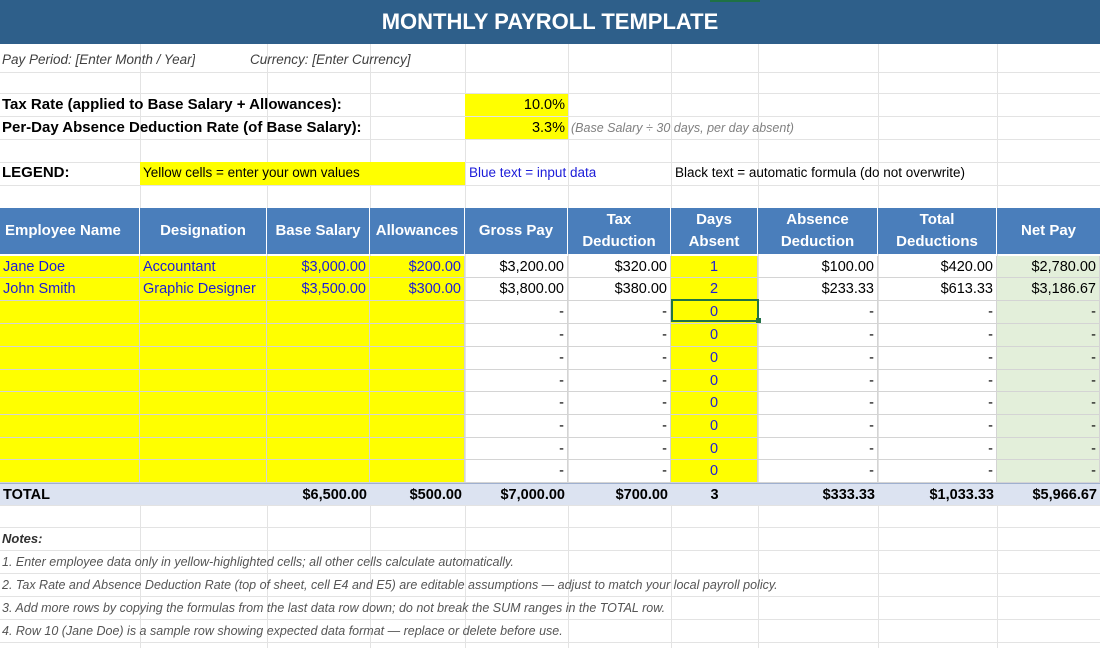 This screenshot has width=1100, height=648. I want to click on total-gross-pay: $7,000.00, so click(516, 494).